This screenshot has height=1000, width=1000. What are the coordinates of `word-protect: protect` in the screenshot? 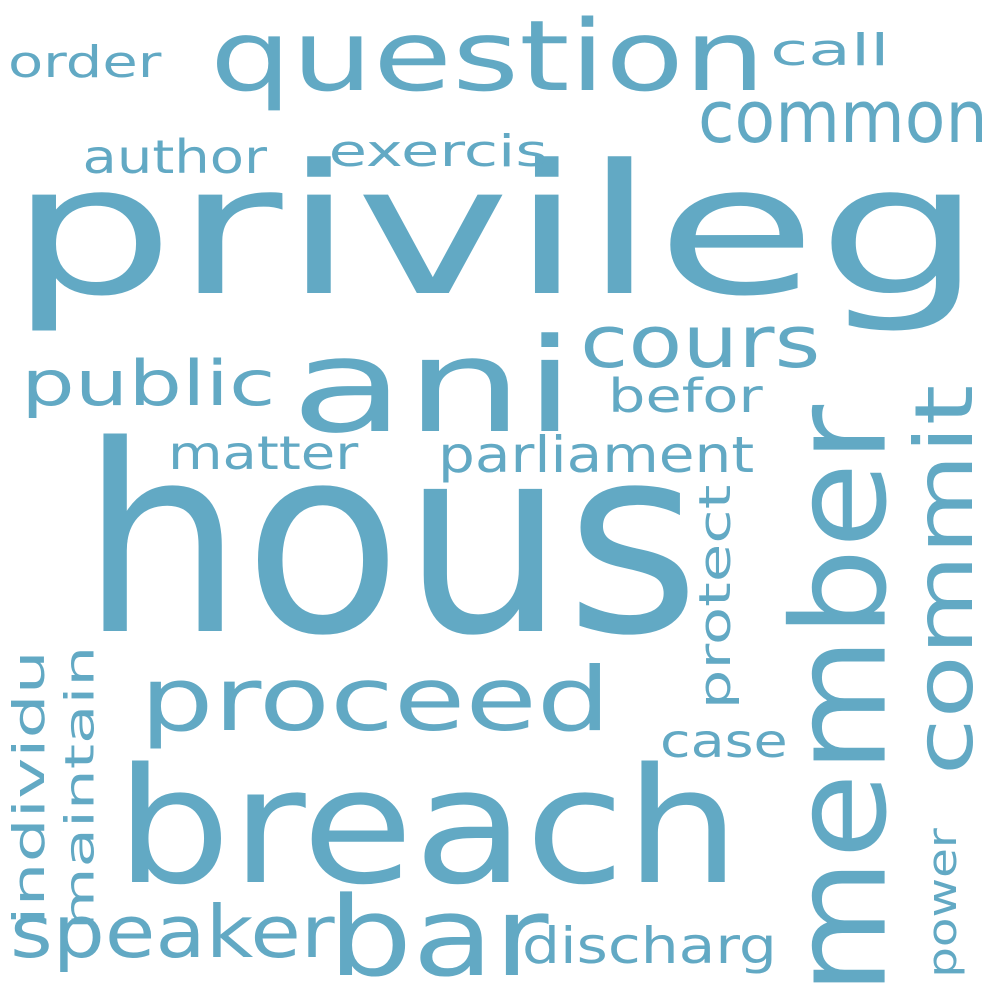 It's located at (715, 597).